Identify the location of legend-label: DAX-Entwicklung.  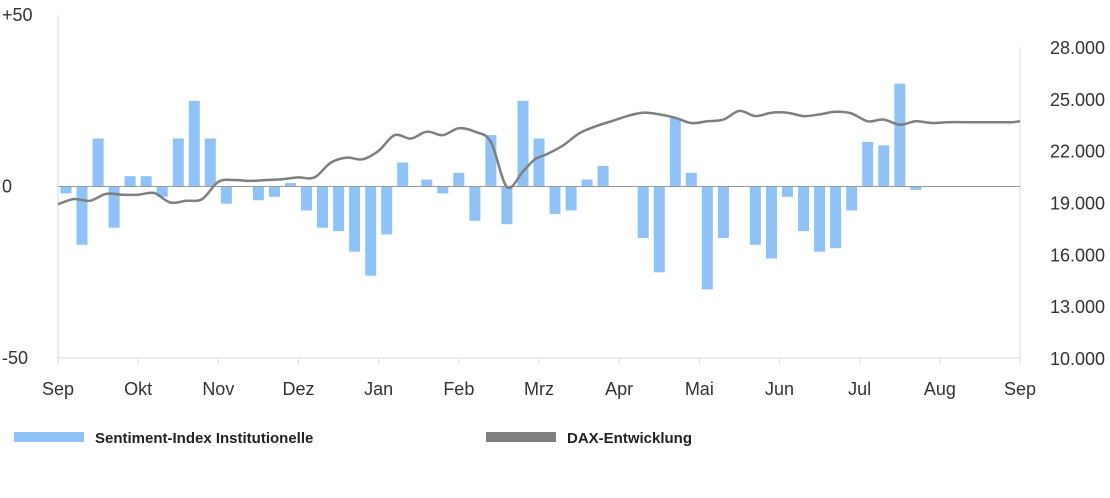
(629, 438).